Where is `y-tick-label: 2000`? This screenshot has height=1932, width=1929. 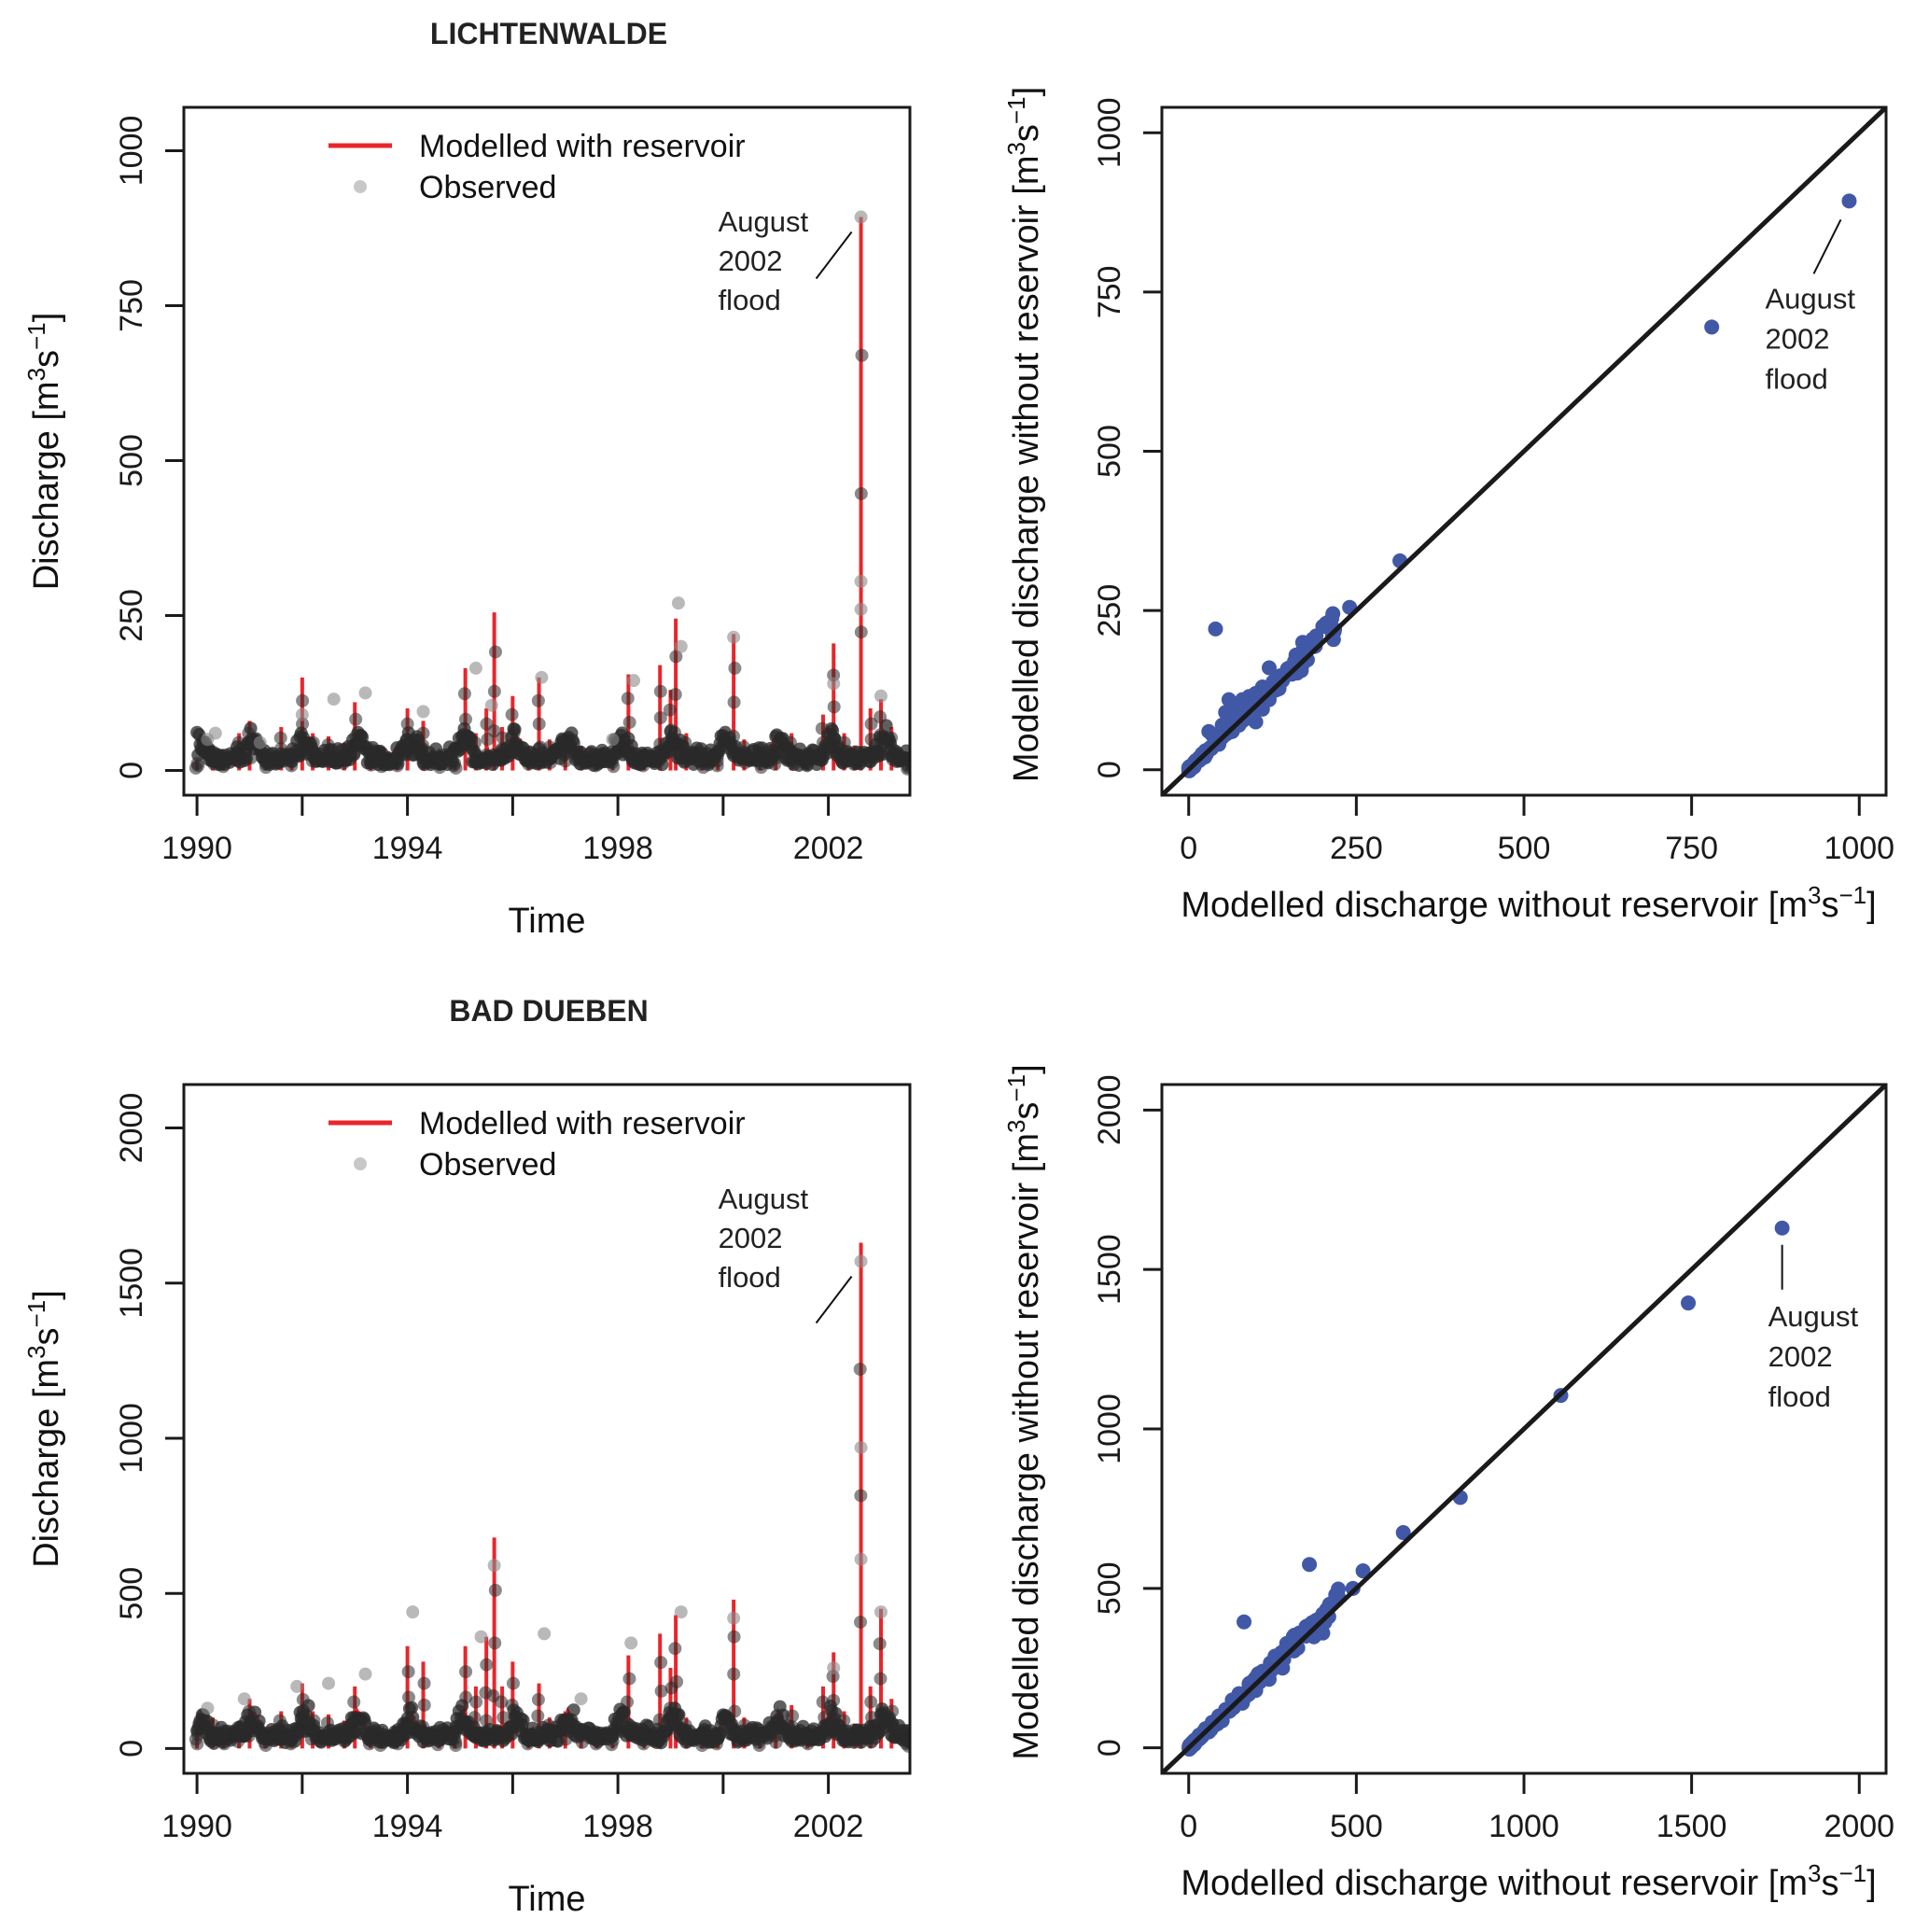
y-tick-label: 2000 is located at coordinates (132, 1128).